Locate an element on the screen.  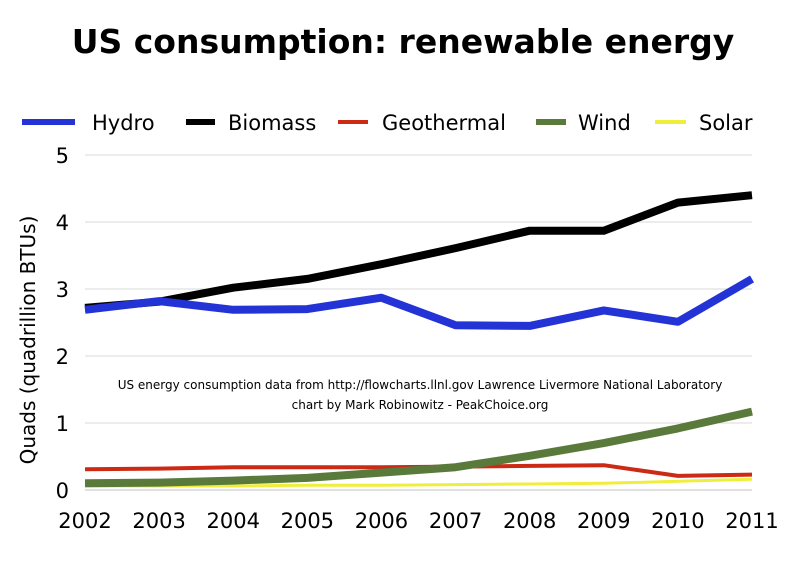
legend-label-biomass: Biomass is located at coordinates (272, 123).